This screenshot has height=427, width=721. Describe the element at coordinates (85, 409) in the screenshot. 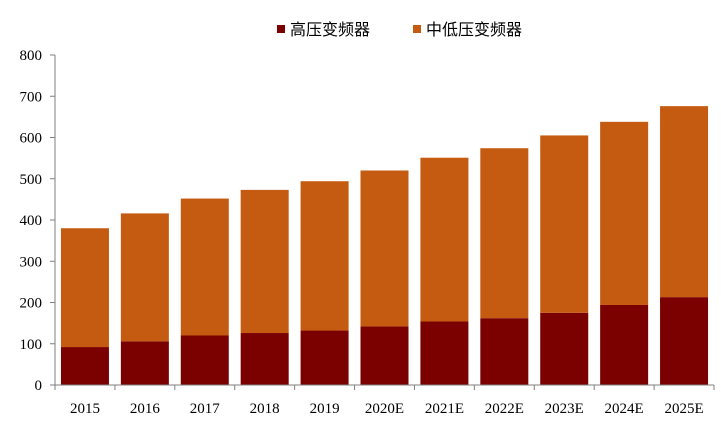

I see `x-tick-label: 2015` at that location.